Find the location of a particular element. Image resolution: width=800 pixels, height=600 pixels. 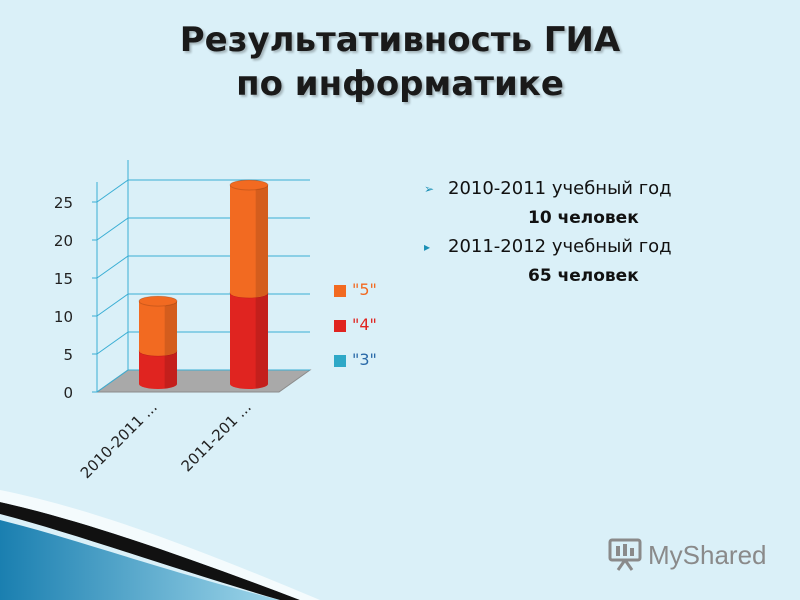

y-tick-label: 10 is located at coordinates (63, 317).